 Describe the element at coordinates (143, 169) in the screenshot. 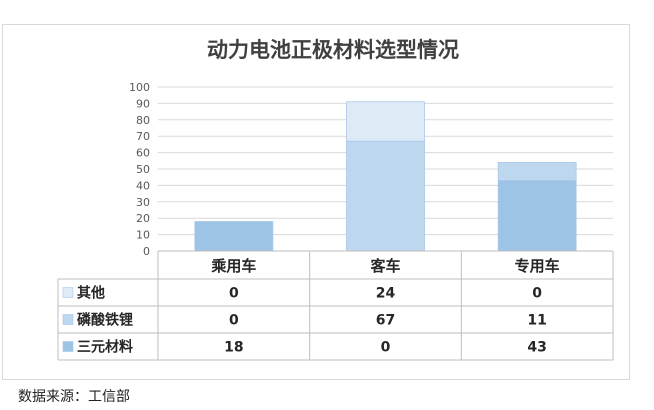

I see `y-tick-label-5: 50` at that location.